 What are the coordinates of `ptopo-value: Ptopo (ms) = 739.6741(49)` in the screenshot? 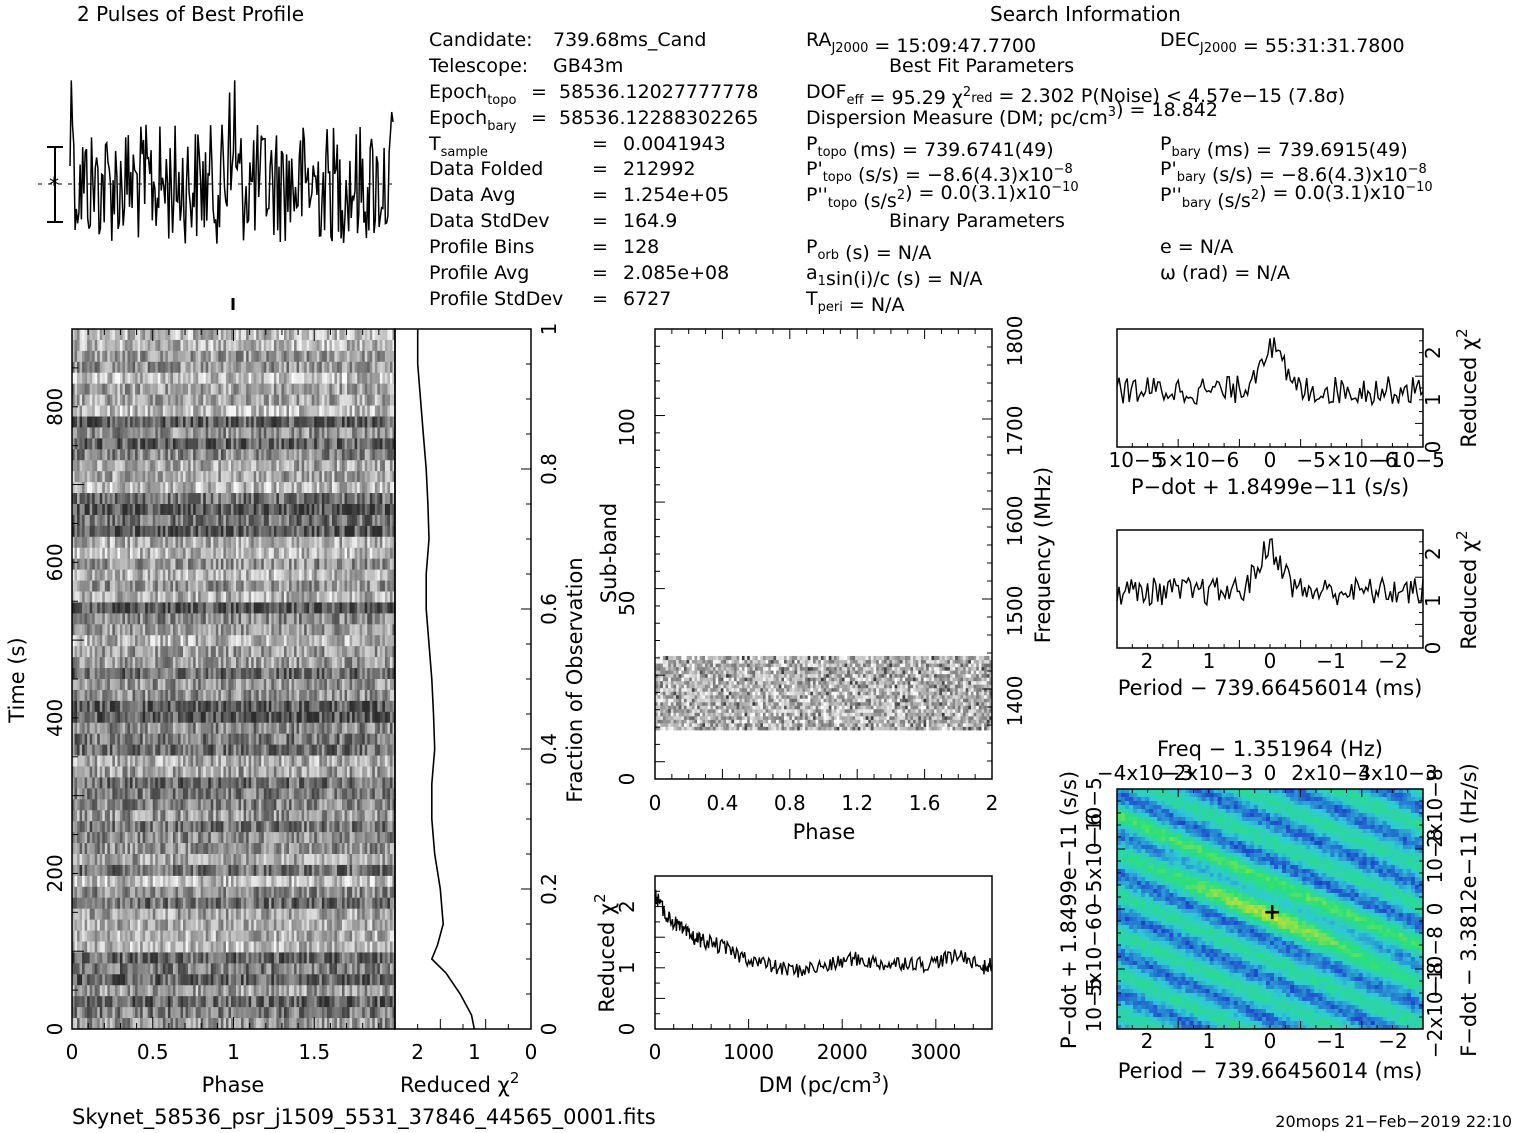 It's located at (930, 147).